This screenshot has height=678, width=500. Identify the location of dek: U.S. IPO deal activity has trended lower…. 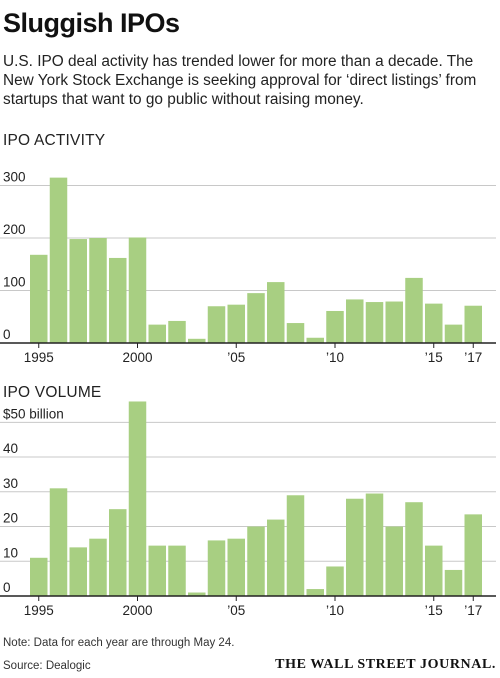
(240, 80).